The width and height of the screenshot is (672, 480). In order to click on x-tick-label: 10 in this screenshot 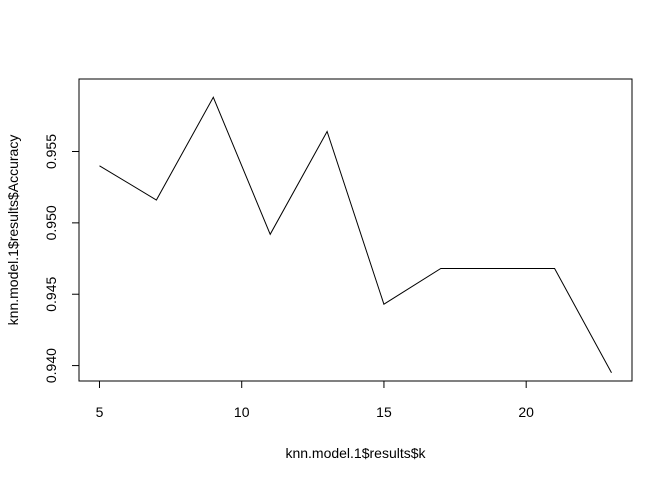, I will do `click(242, 412)`.